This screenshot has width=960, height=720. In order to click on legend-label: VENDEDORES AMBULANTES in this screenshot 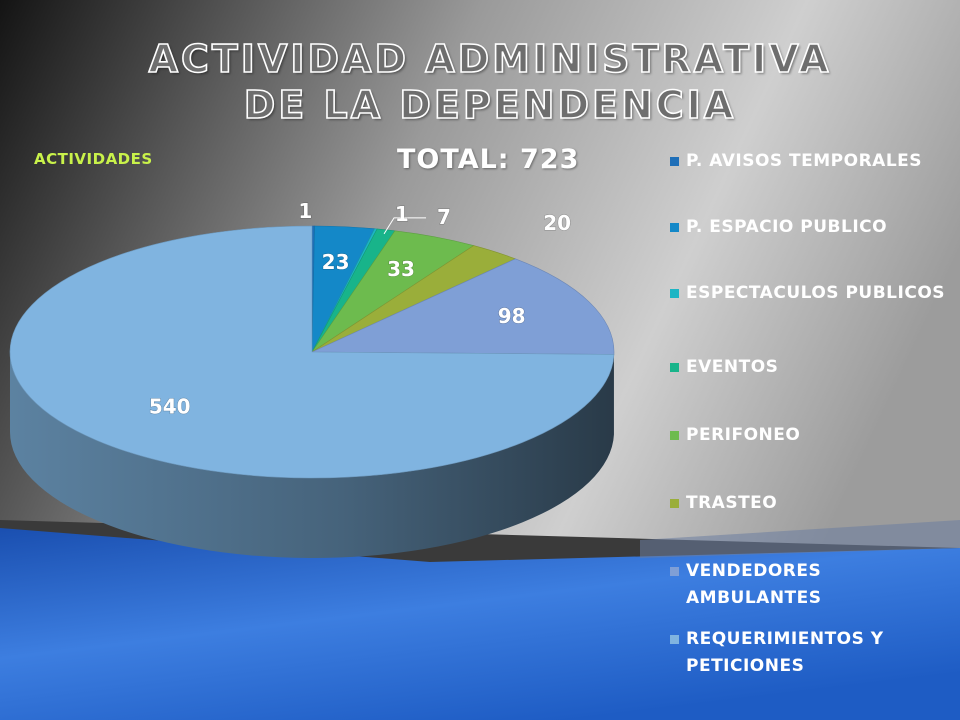, I will do `click(754, 584)`.